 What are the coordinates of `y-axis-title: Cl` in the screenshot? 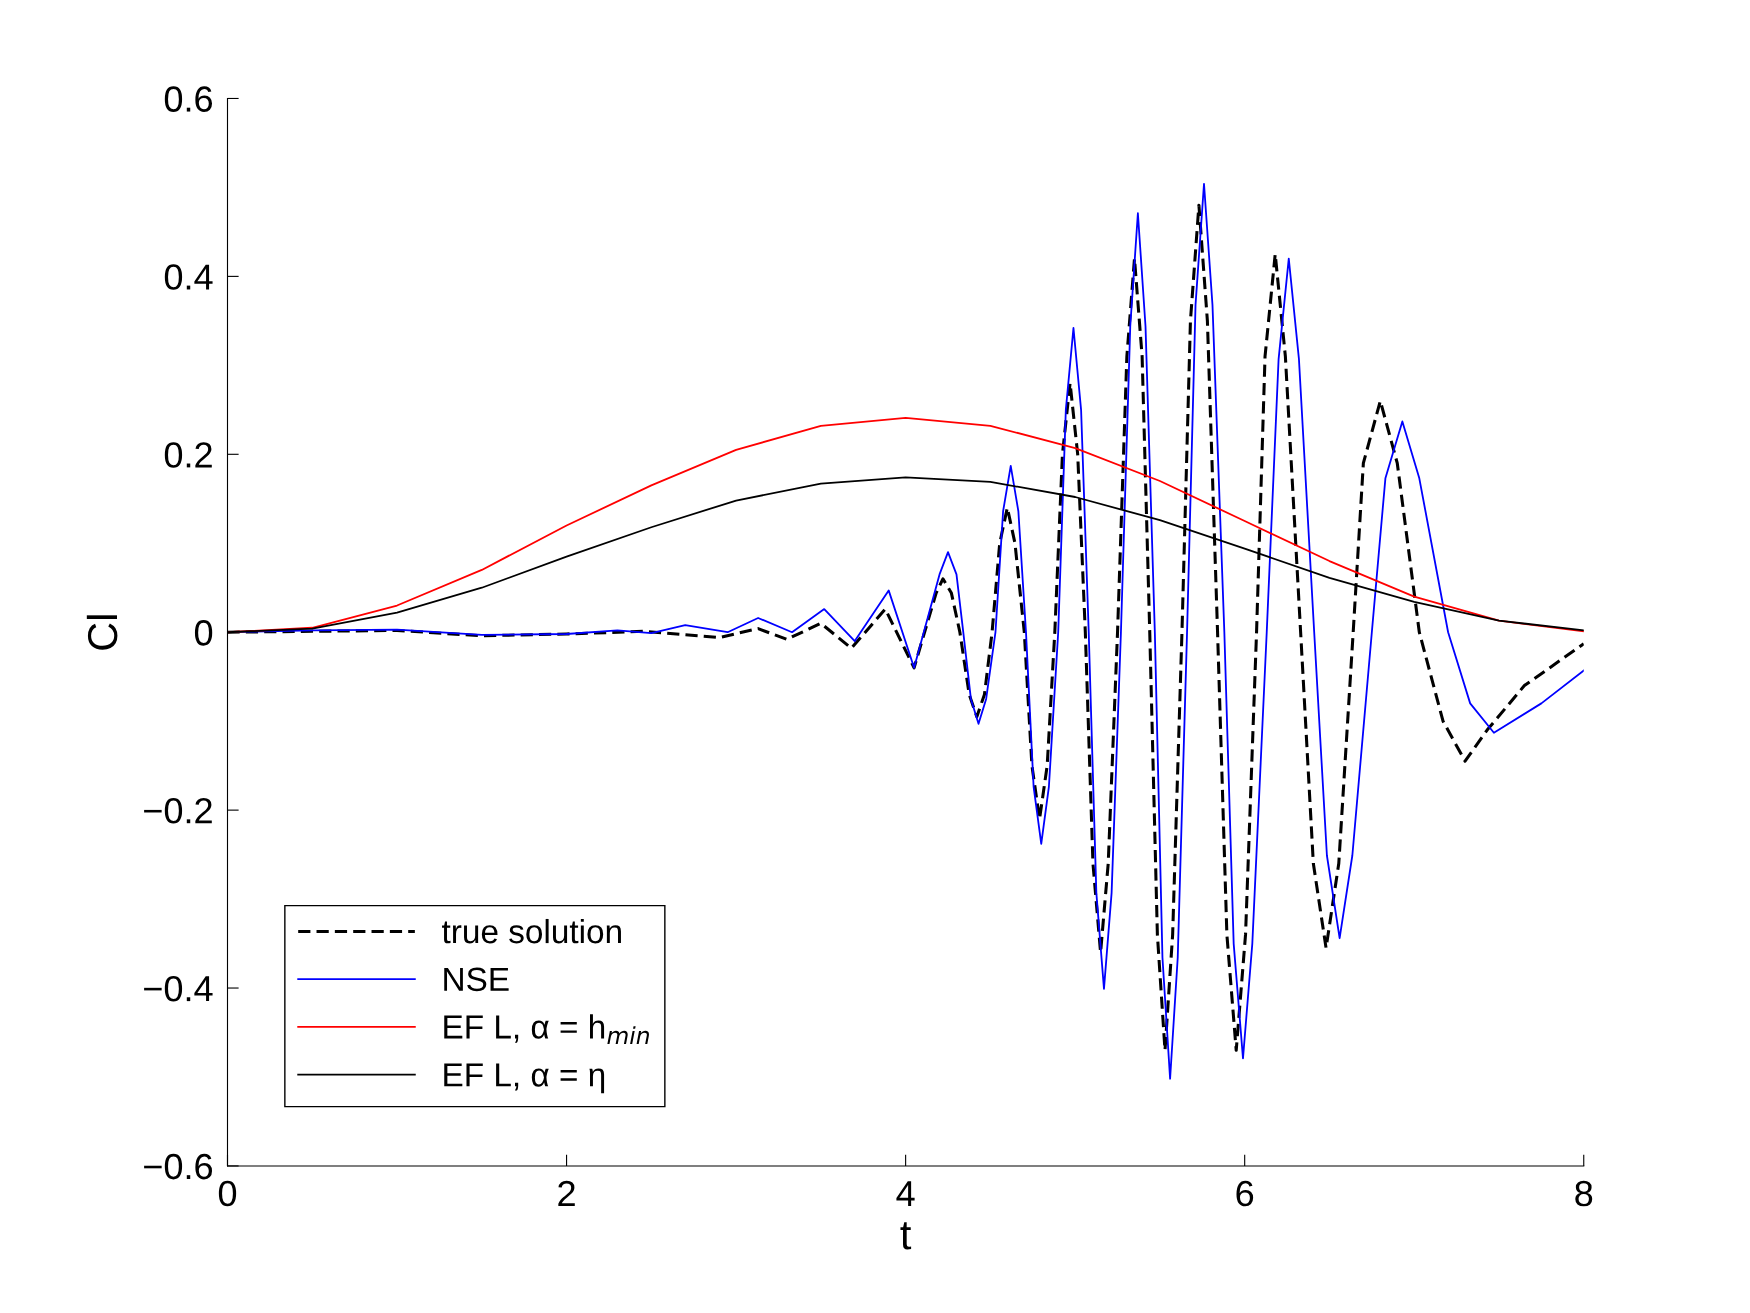 It's located at (102, 632).